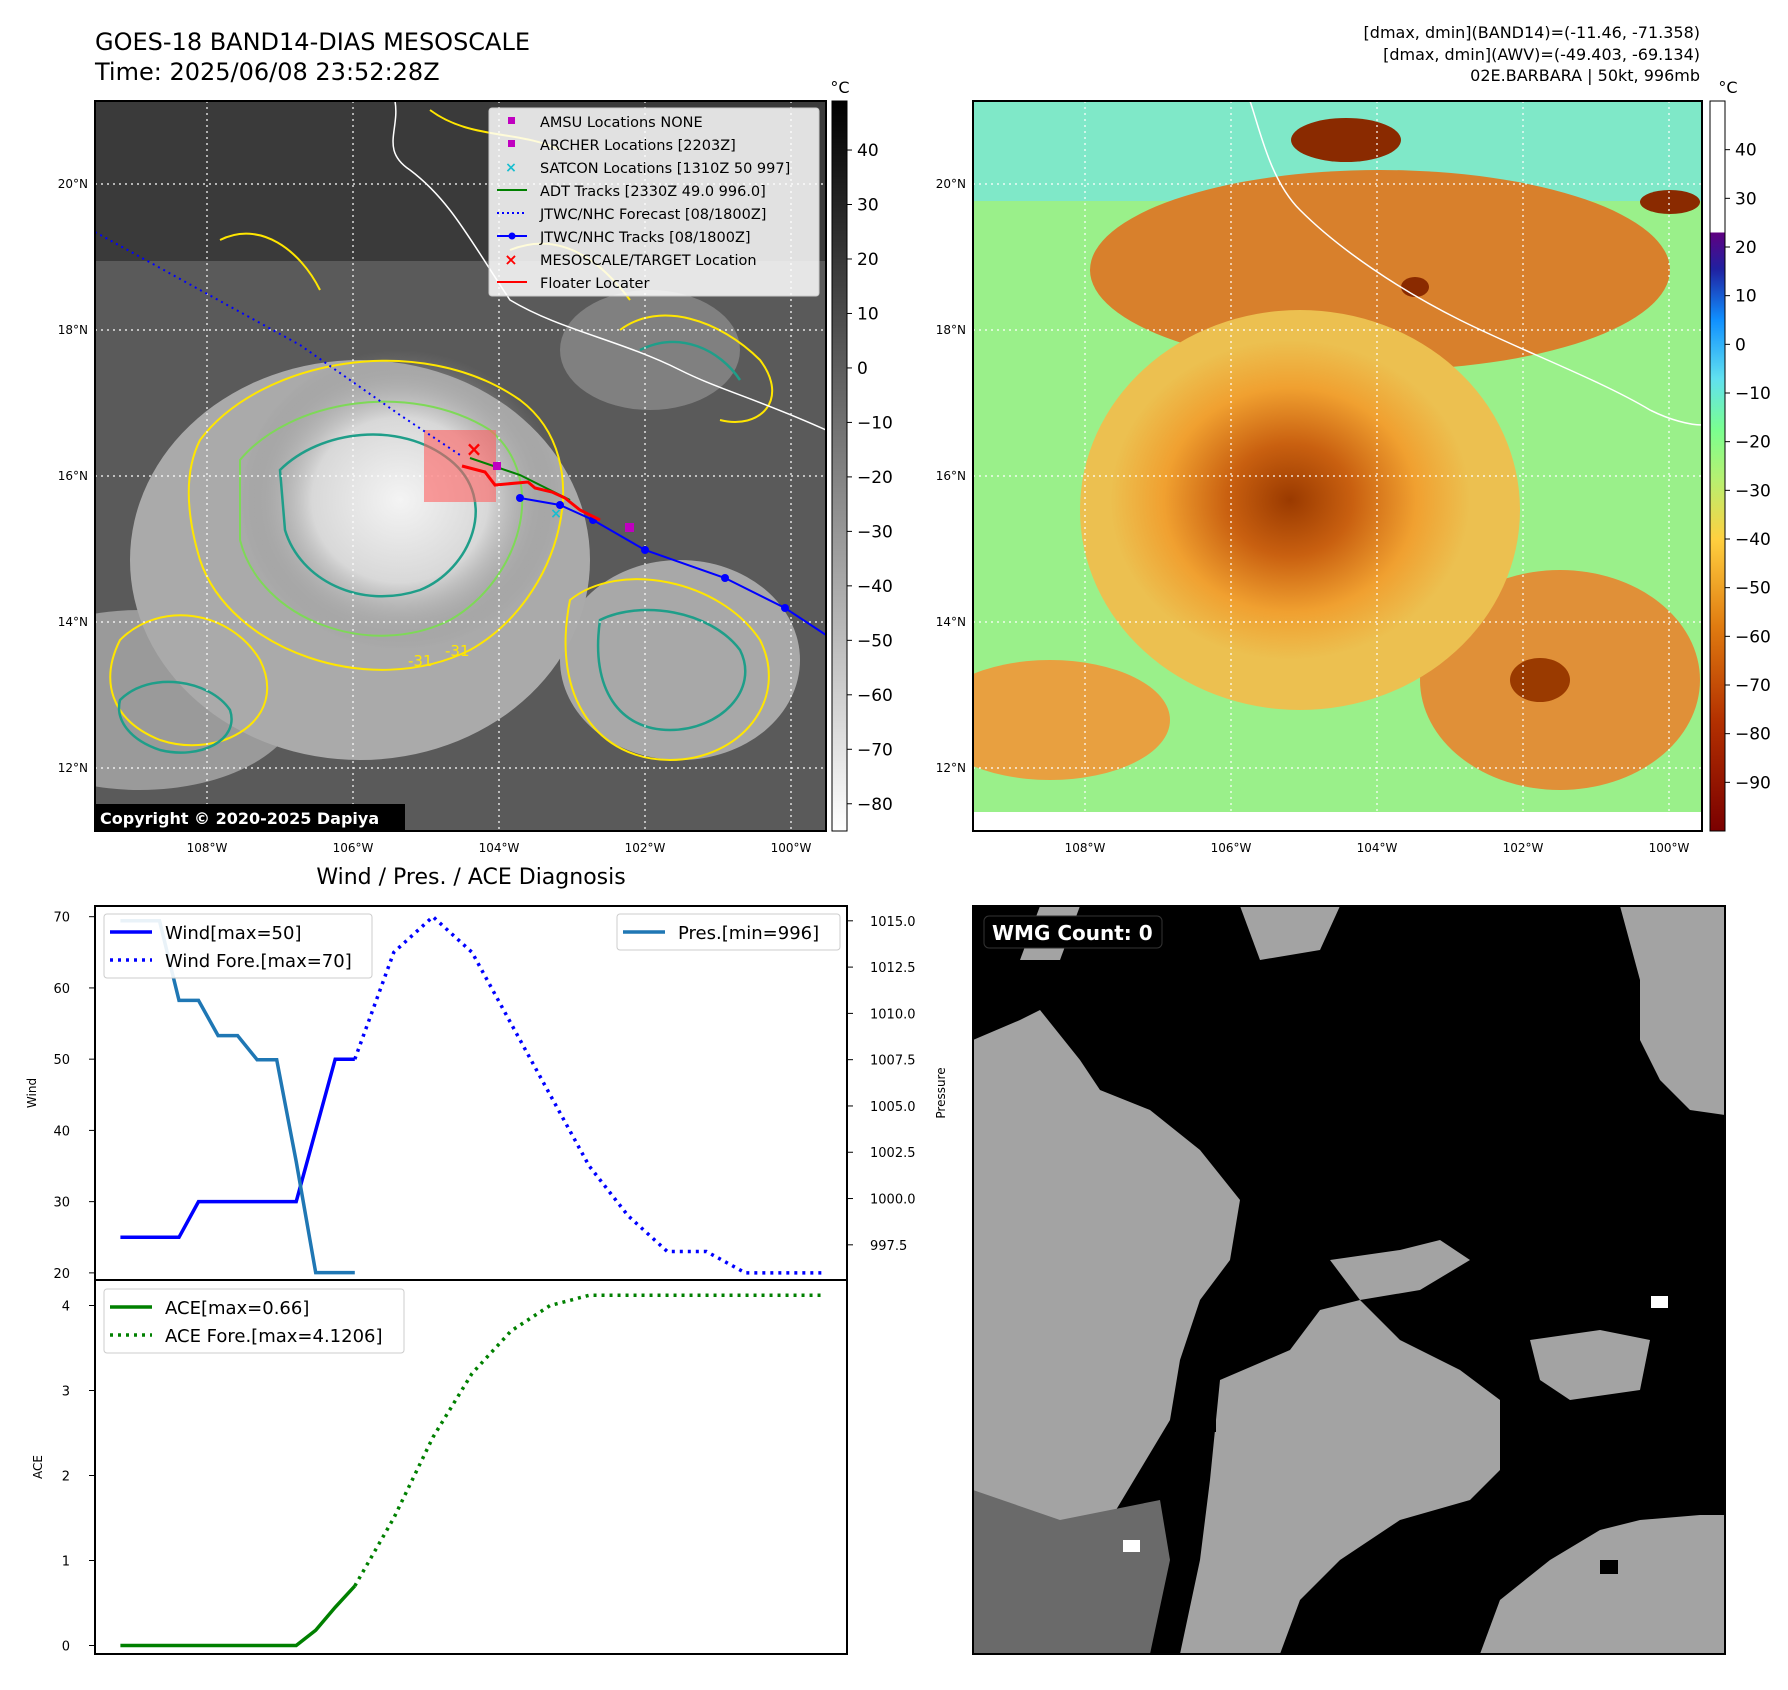 This screenshot has width=1788, height=1690. I want to click on legend-entry: SATCON Locations [1310Z 50 997], so click(665, 169).